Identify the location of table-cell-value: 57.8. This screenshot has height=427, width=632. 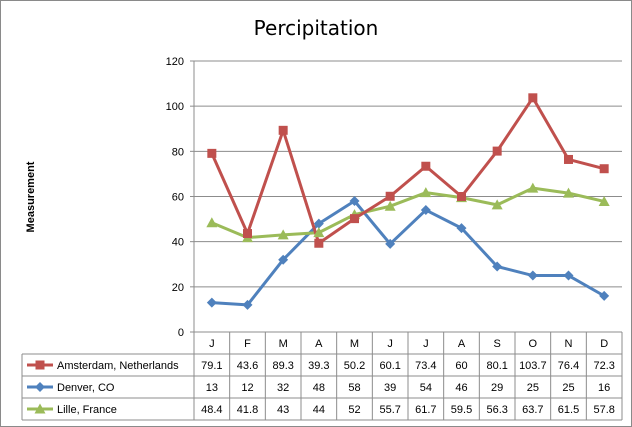
(603, 410).